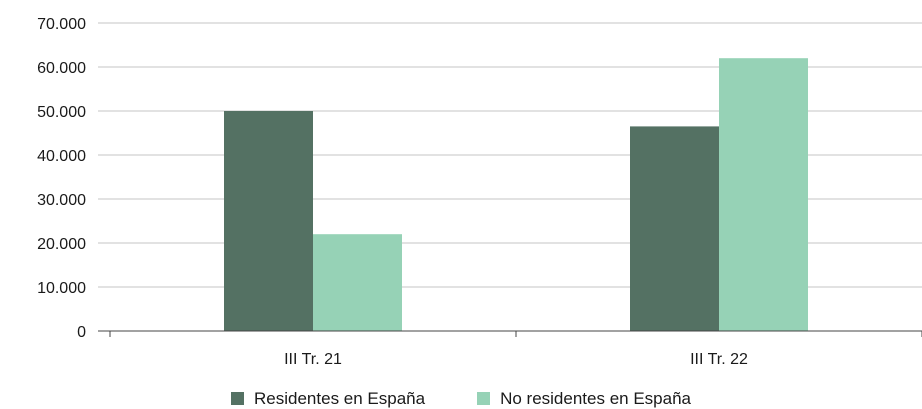 Image resolution: width=922 pixels, height=409 pixels. What do you see at coordinates (595, 398) in the screenshot?
I see `legend-label-no-residentes: No residentes en España` at bounding box center [595, 398].